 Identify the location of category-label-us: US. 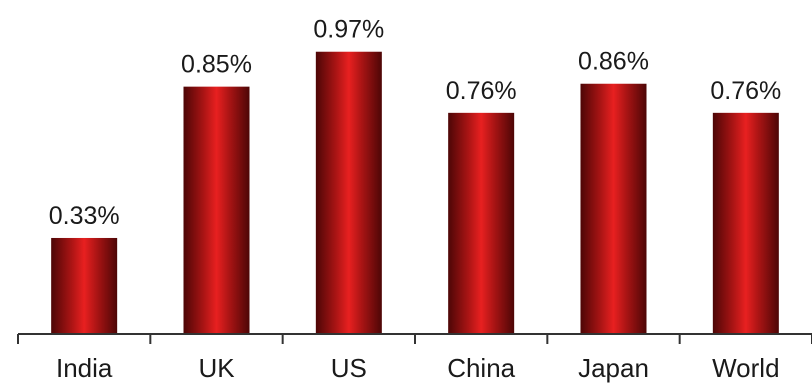
(349, 368).